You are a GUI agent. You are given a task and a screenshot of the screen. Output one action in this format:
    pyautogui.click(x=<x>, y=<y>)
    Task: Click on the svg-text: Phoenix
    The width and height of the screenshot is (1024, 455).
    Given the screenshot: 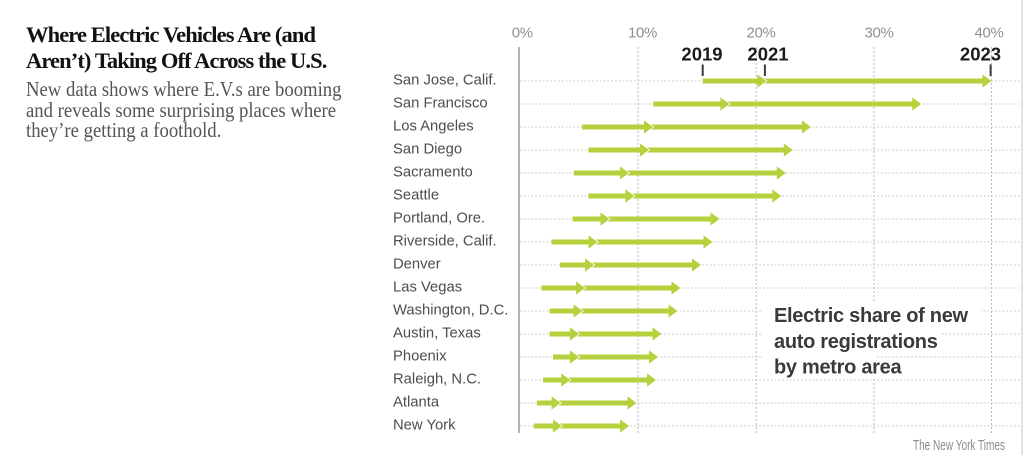 What is the action you would take?
    pyautogui.click(x=420, y=356)
    